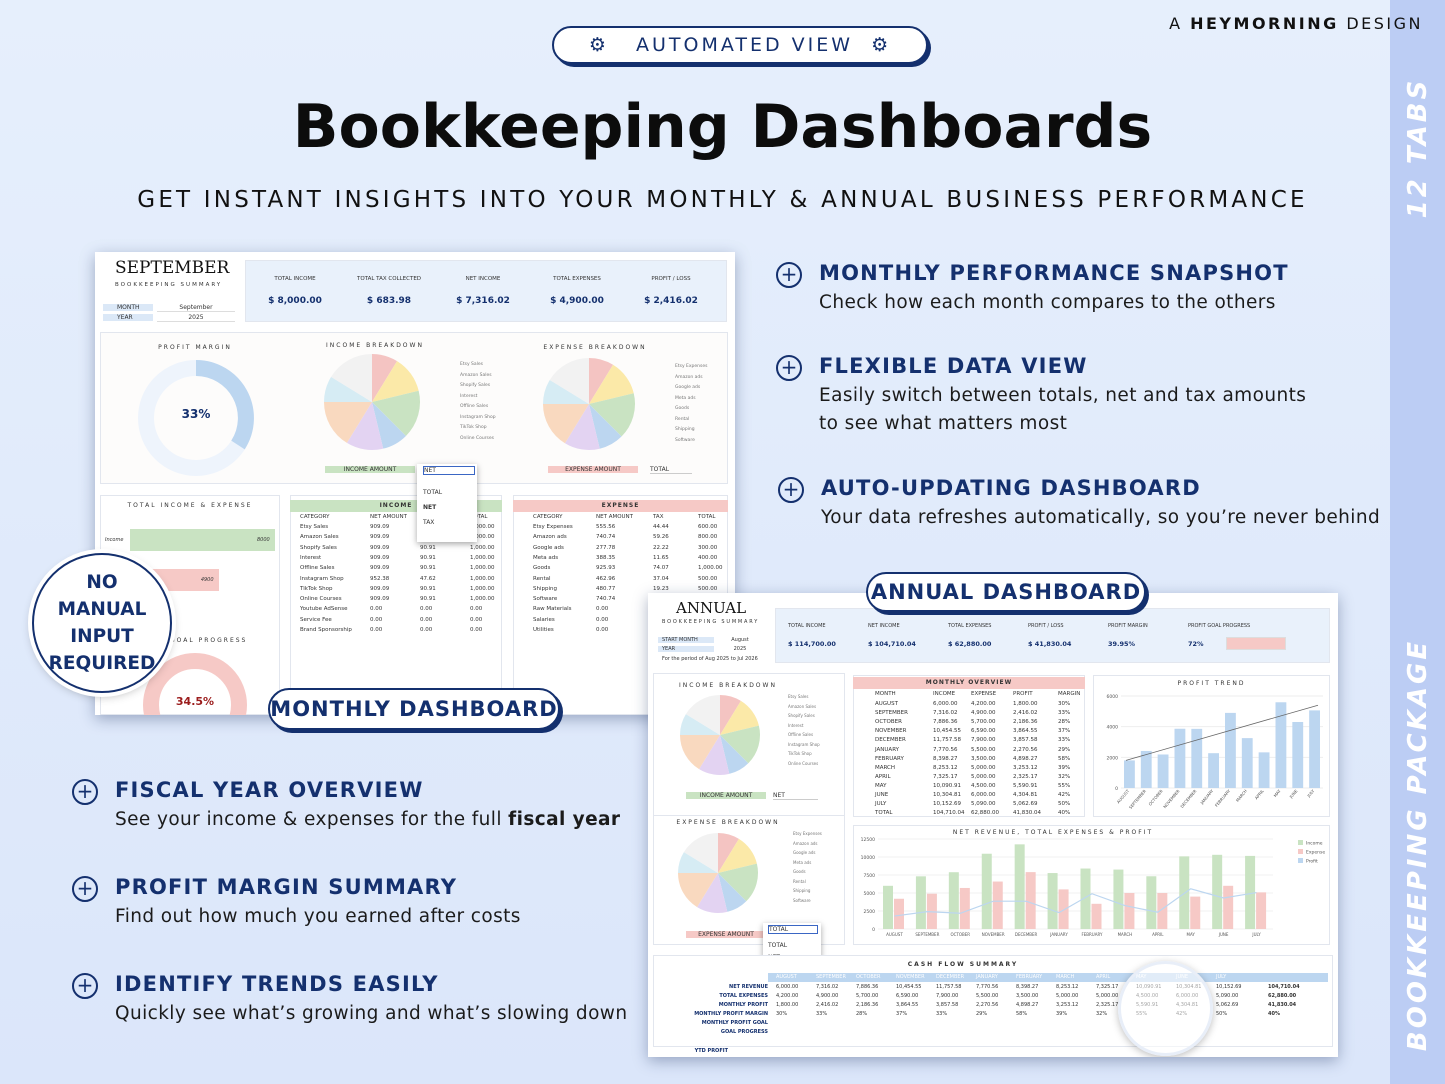 This screenshot has width=1445, height=1084. What do you see at coordinates (447, 503) in the screenshot?
I see `dropdown: NET TOTAL NET TAX` at bounding box center [447, 503].